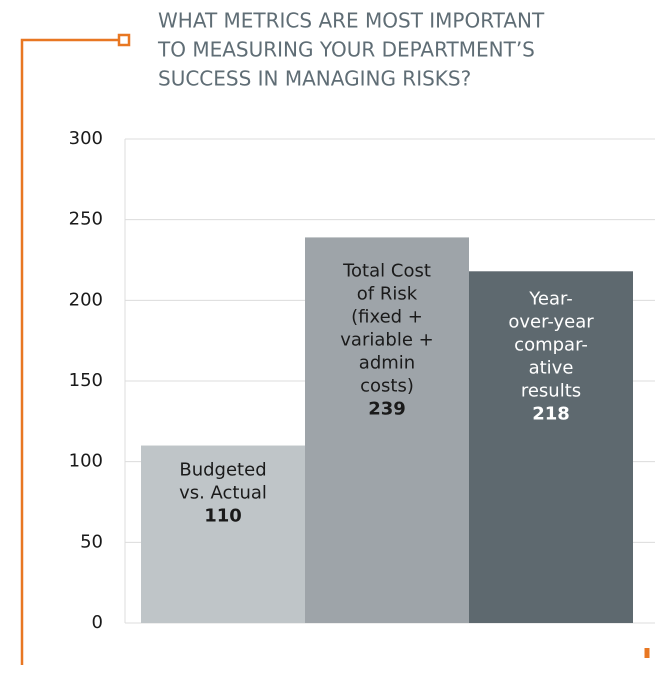 The image size is (670, 675). What do you see at coordinates (387, 385) in the screenshot?
I see `category-label: costs)` at bounding box center [387, 385].